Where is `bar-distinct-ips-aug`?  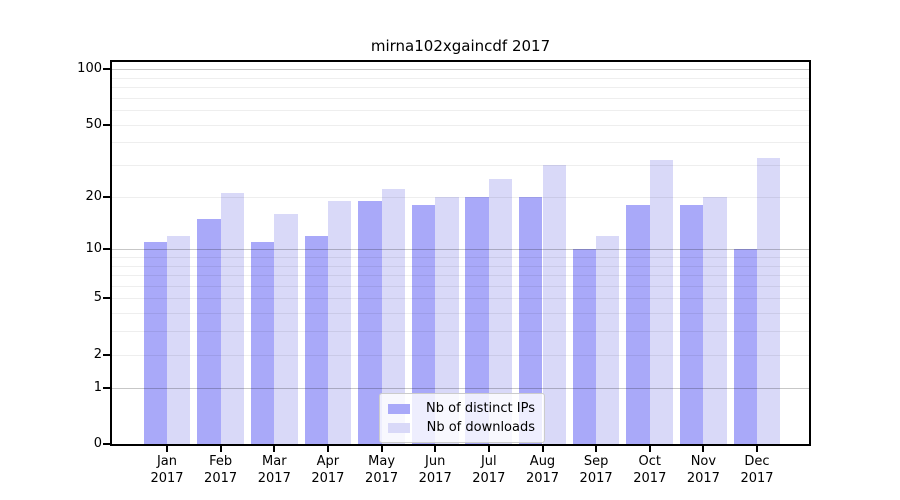
bar-distinct-ips-aug is located at coordinates (531, 320).